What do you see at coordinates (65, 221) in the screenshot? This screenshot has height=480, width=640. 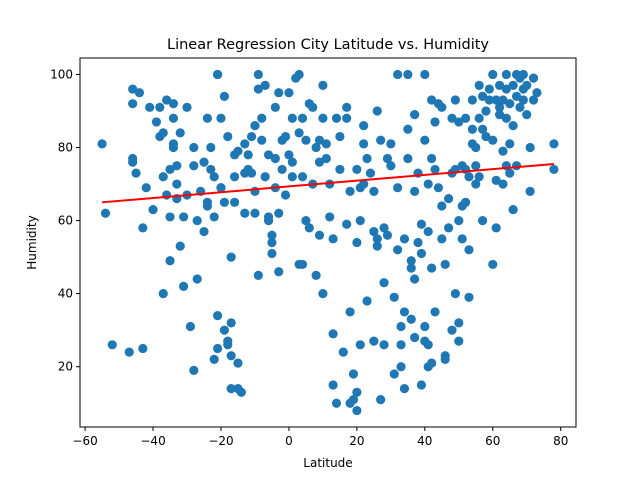 I see `y-tick-label: 60` at bounding box center [65, 221].